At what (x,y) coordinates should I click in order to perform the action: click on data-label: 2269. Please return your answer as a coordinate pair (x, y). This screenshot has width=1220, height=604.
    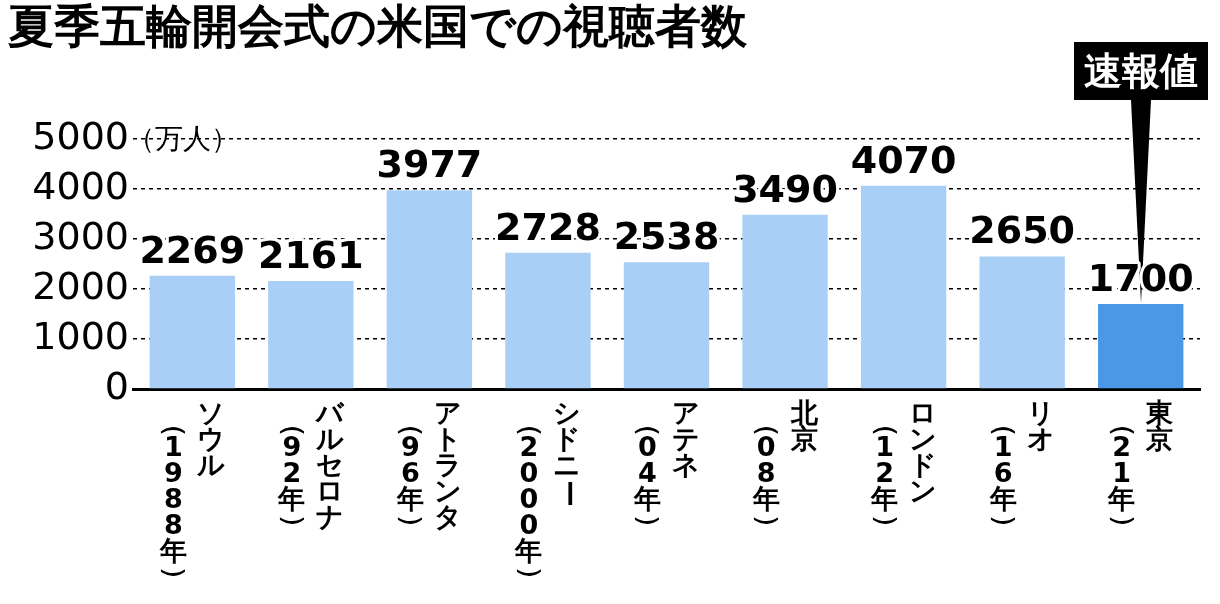
    Looking at the image, I should click on (192, 249).